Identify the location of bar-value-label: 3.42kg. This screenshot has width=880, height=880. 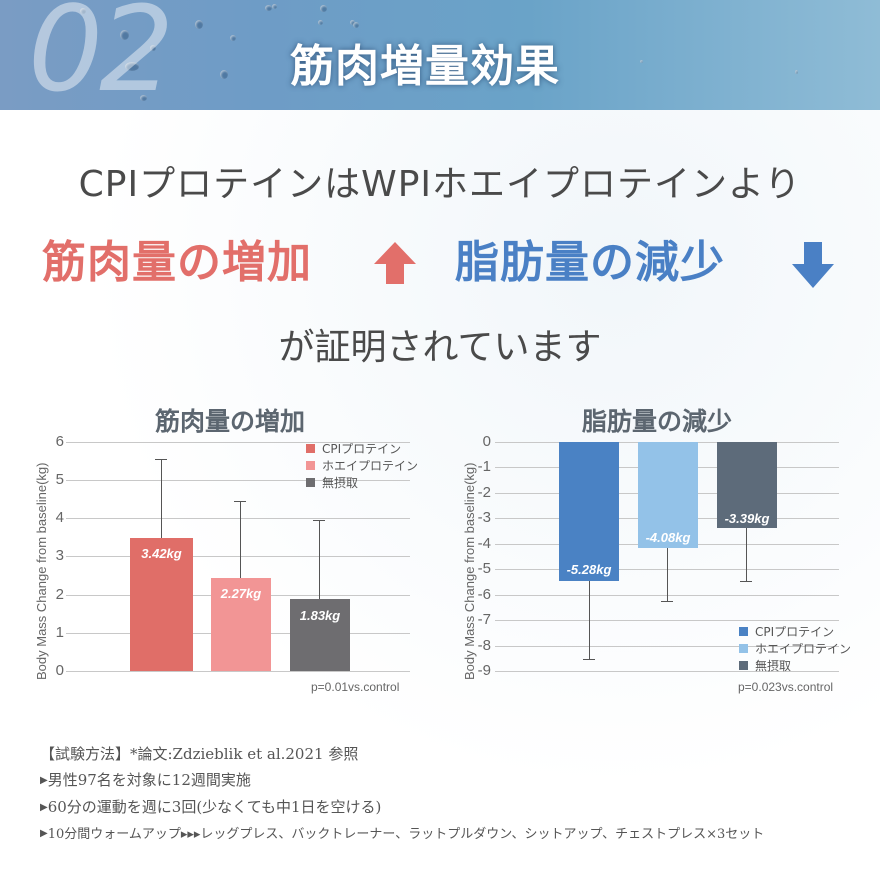
(161, 553).